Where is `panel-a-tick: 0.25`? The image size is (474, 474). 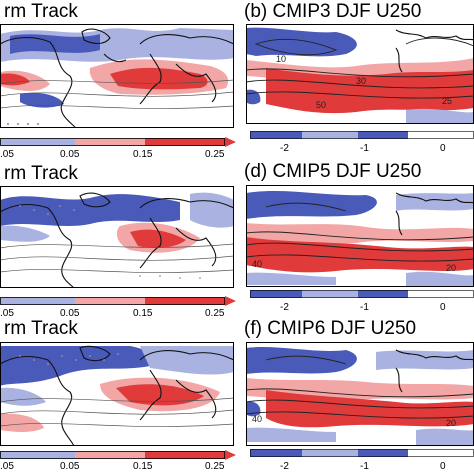 panel-a-tick: 0.25 is located at coordinates (215, 154).